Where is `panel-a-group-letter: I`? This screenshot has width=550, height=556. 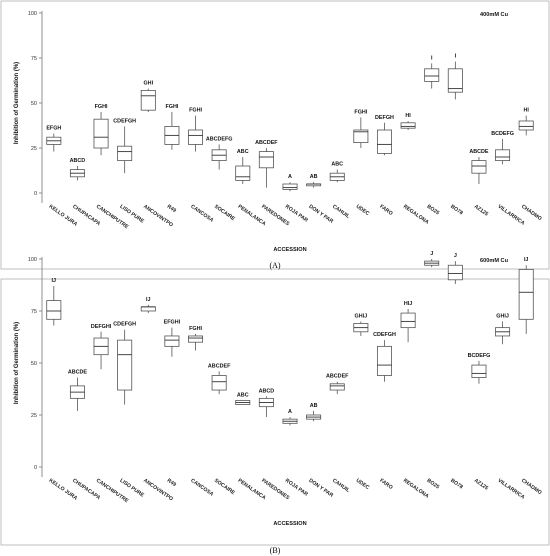
panel-a-group-letter: I is located at coordinates (456, 57).